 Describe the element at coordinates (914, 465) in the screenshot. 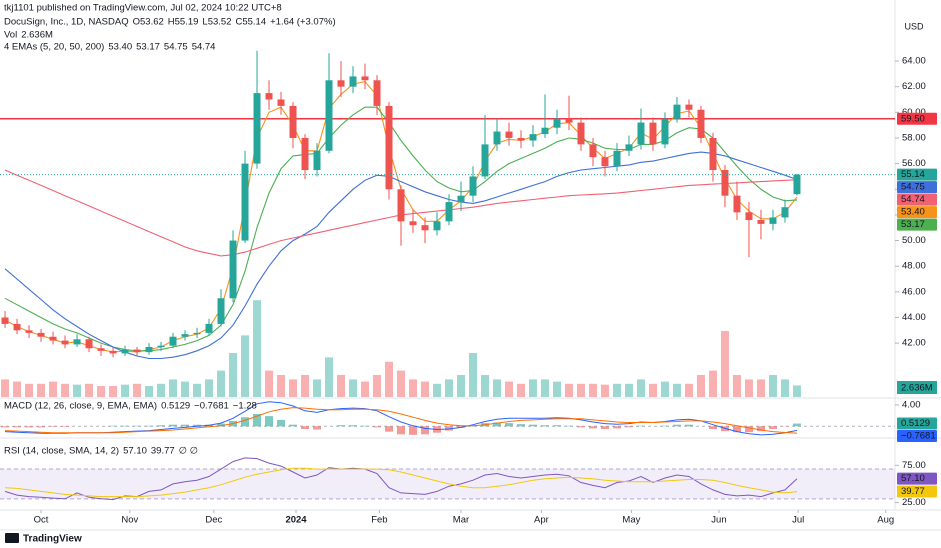

I see `y-tick-label: 75.00` at that location.